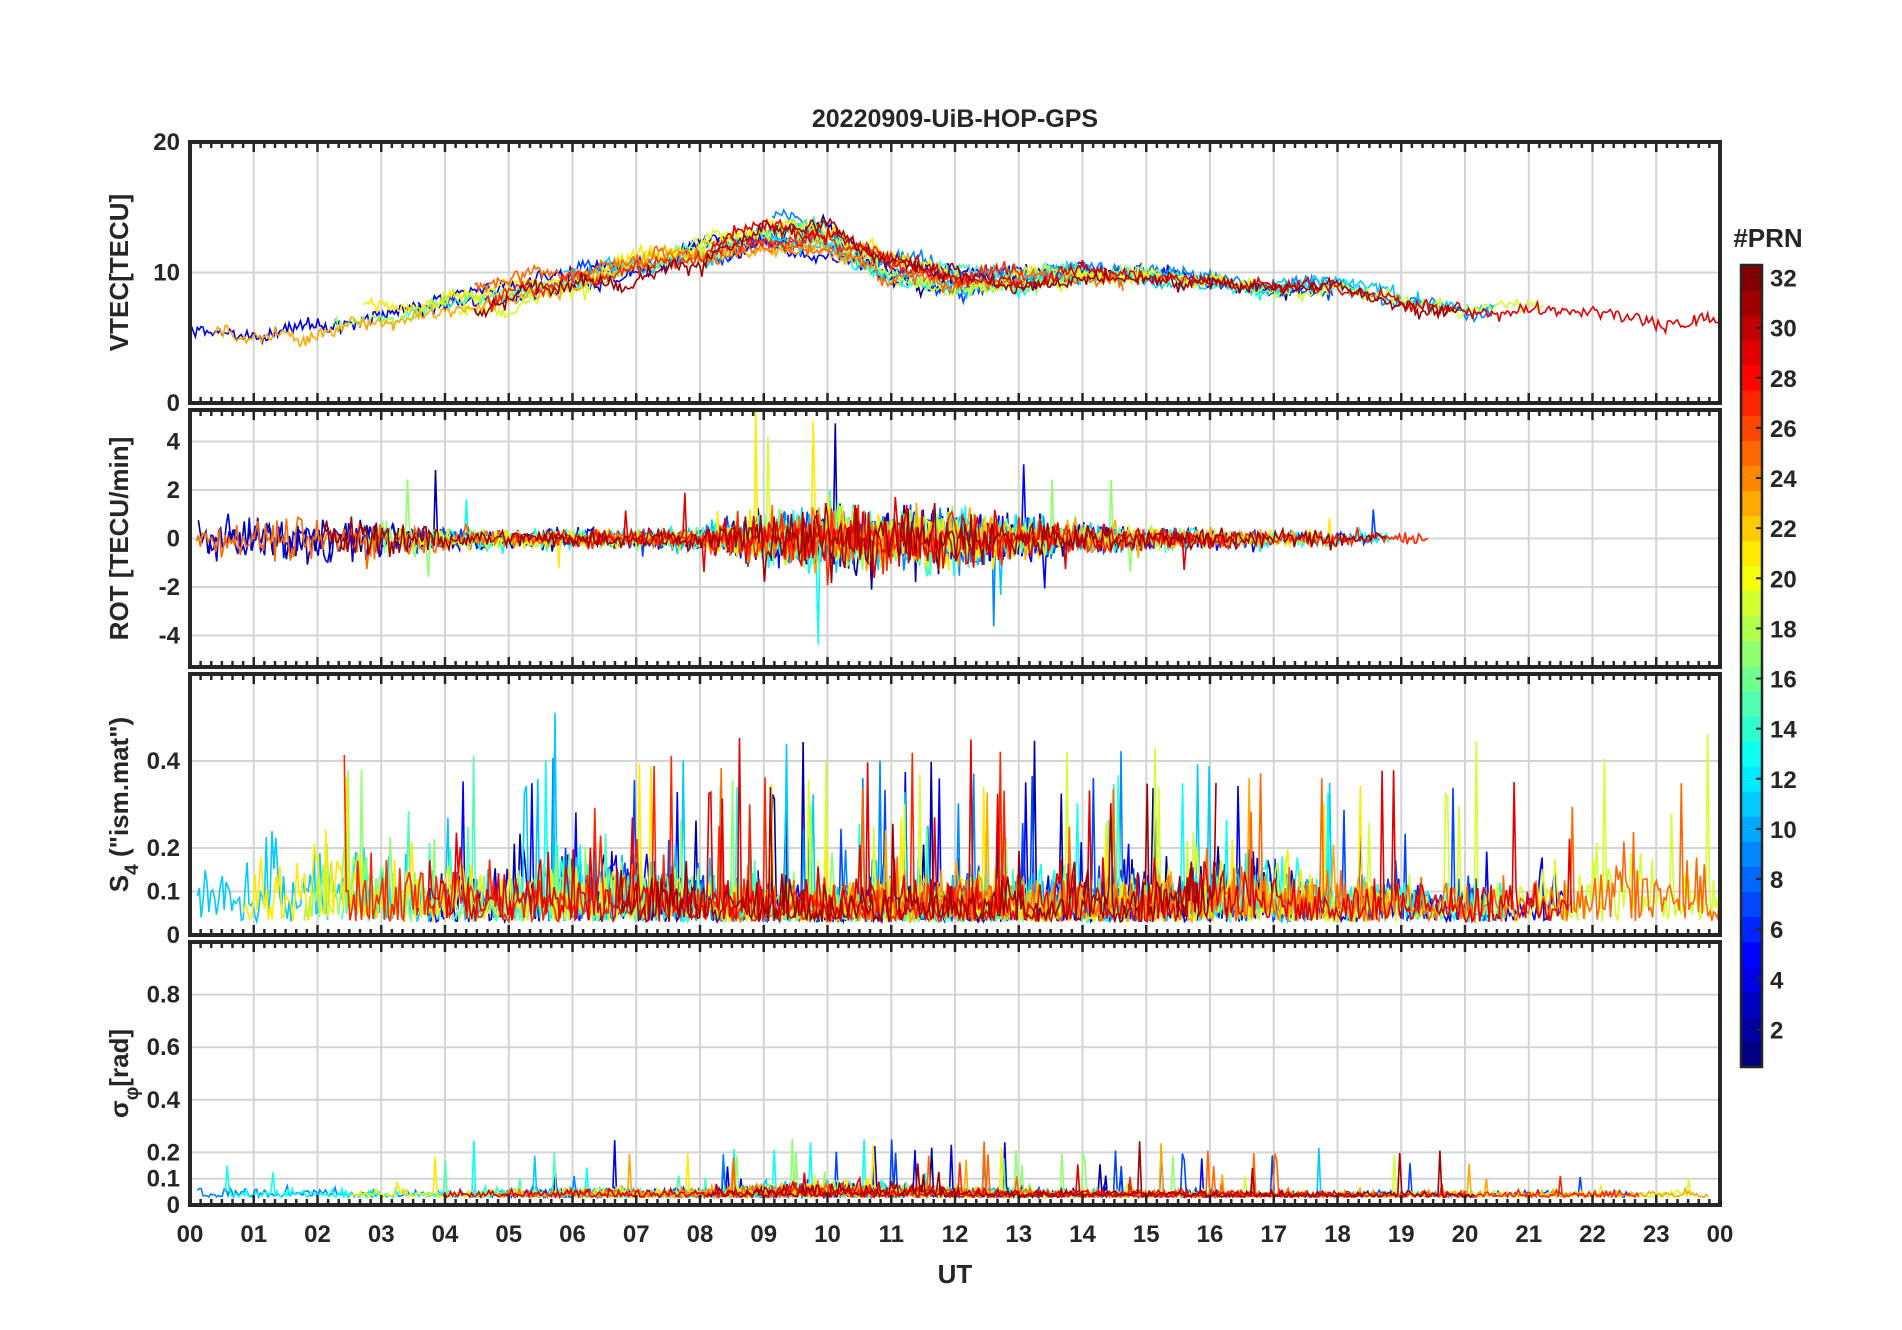  Describe the element at coordinates (163, 995) in the screenshot. I see `y-tick-label: 0.8` at that location.